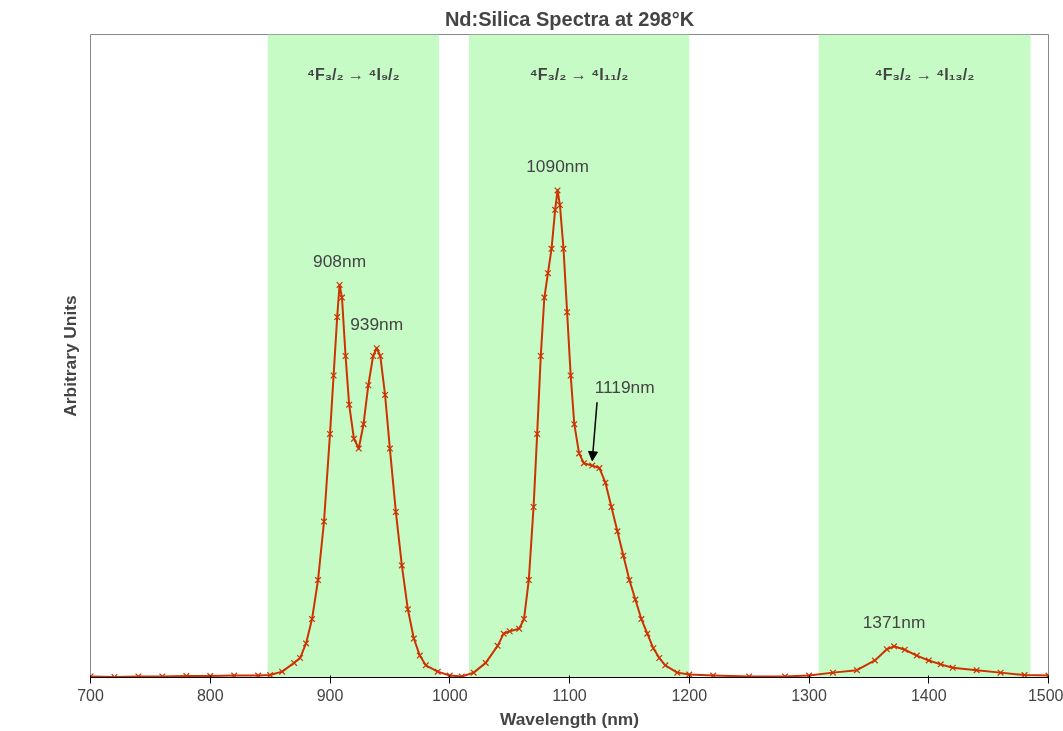 Image resolution: width=1063 pixels, height=731 pixels. I want to click on annotation: 1090nm, so click(557, 166).